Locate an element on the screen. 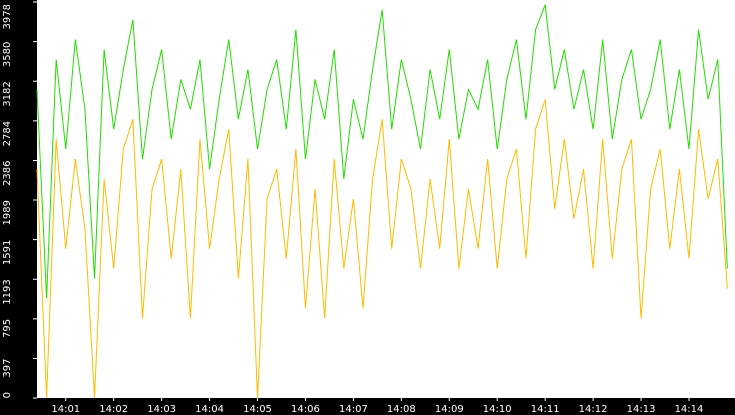 This screenshot has width=735, height=415. x-tick-label: 14:06 is located at coordinates (305, 409).